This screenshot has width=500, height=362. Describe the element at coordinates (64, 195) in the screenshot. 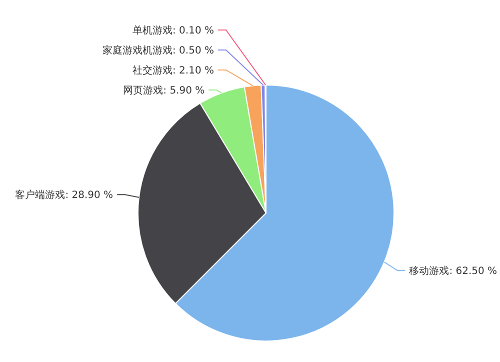

I see `slice-label: 客户端游戏: 28.90 %` at that location.